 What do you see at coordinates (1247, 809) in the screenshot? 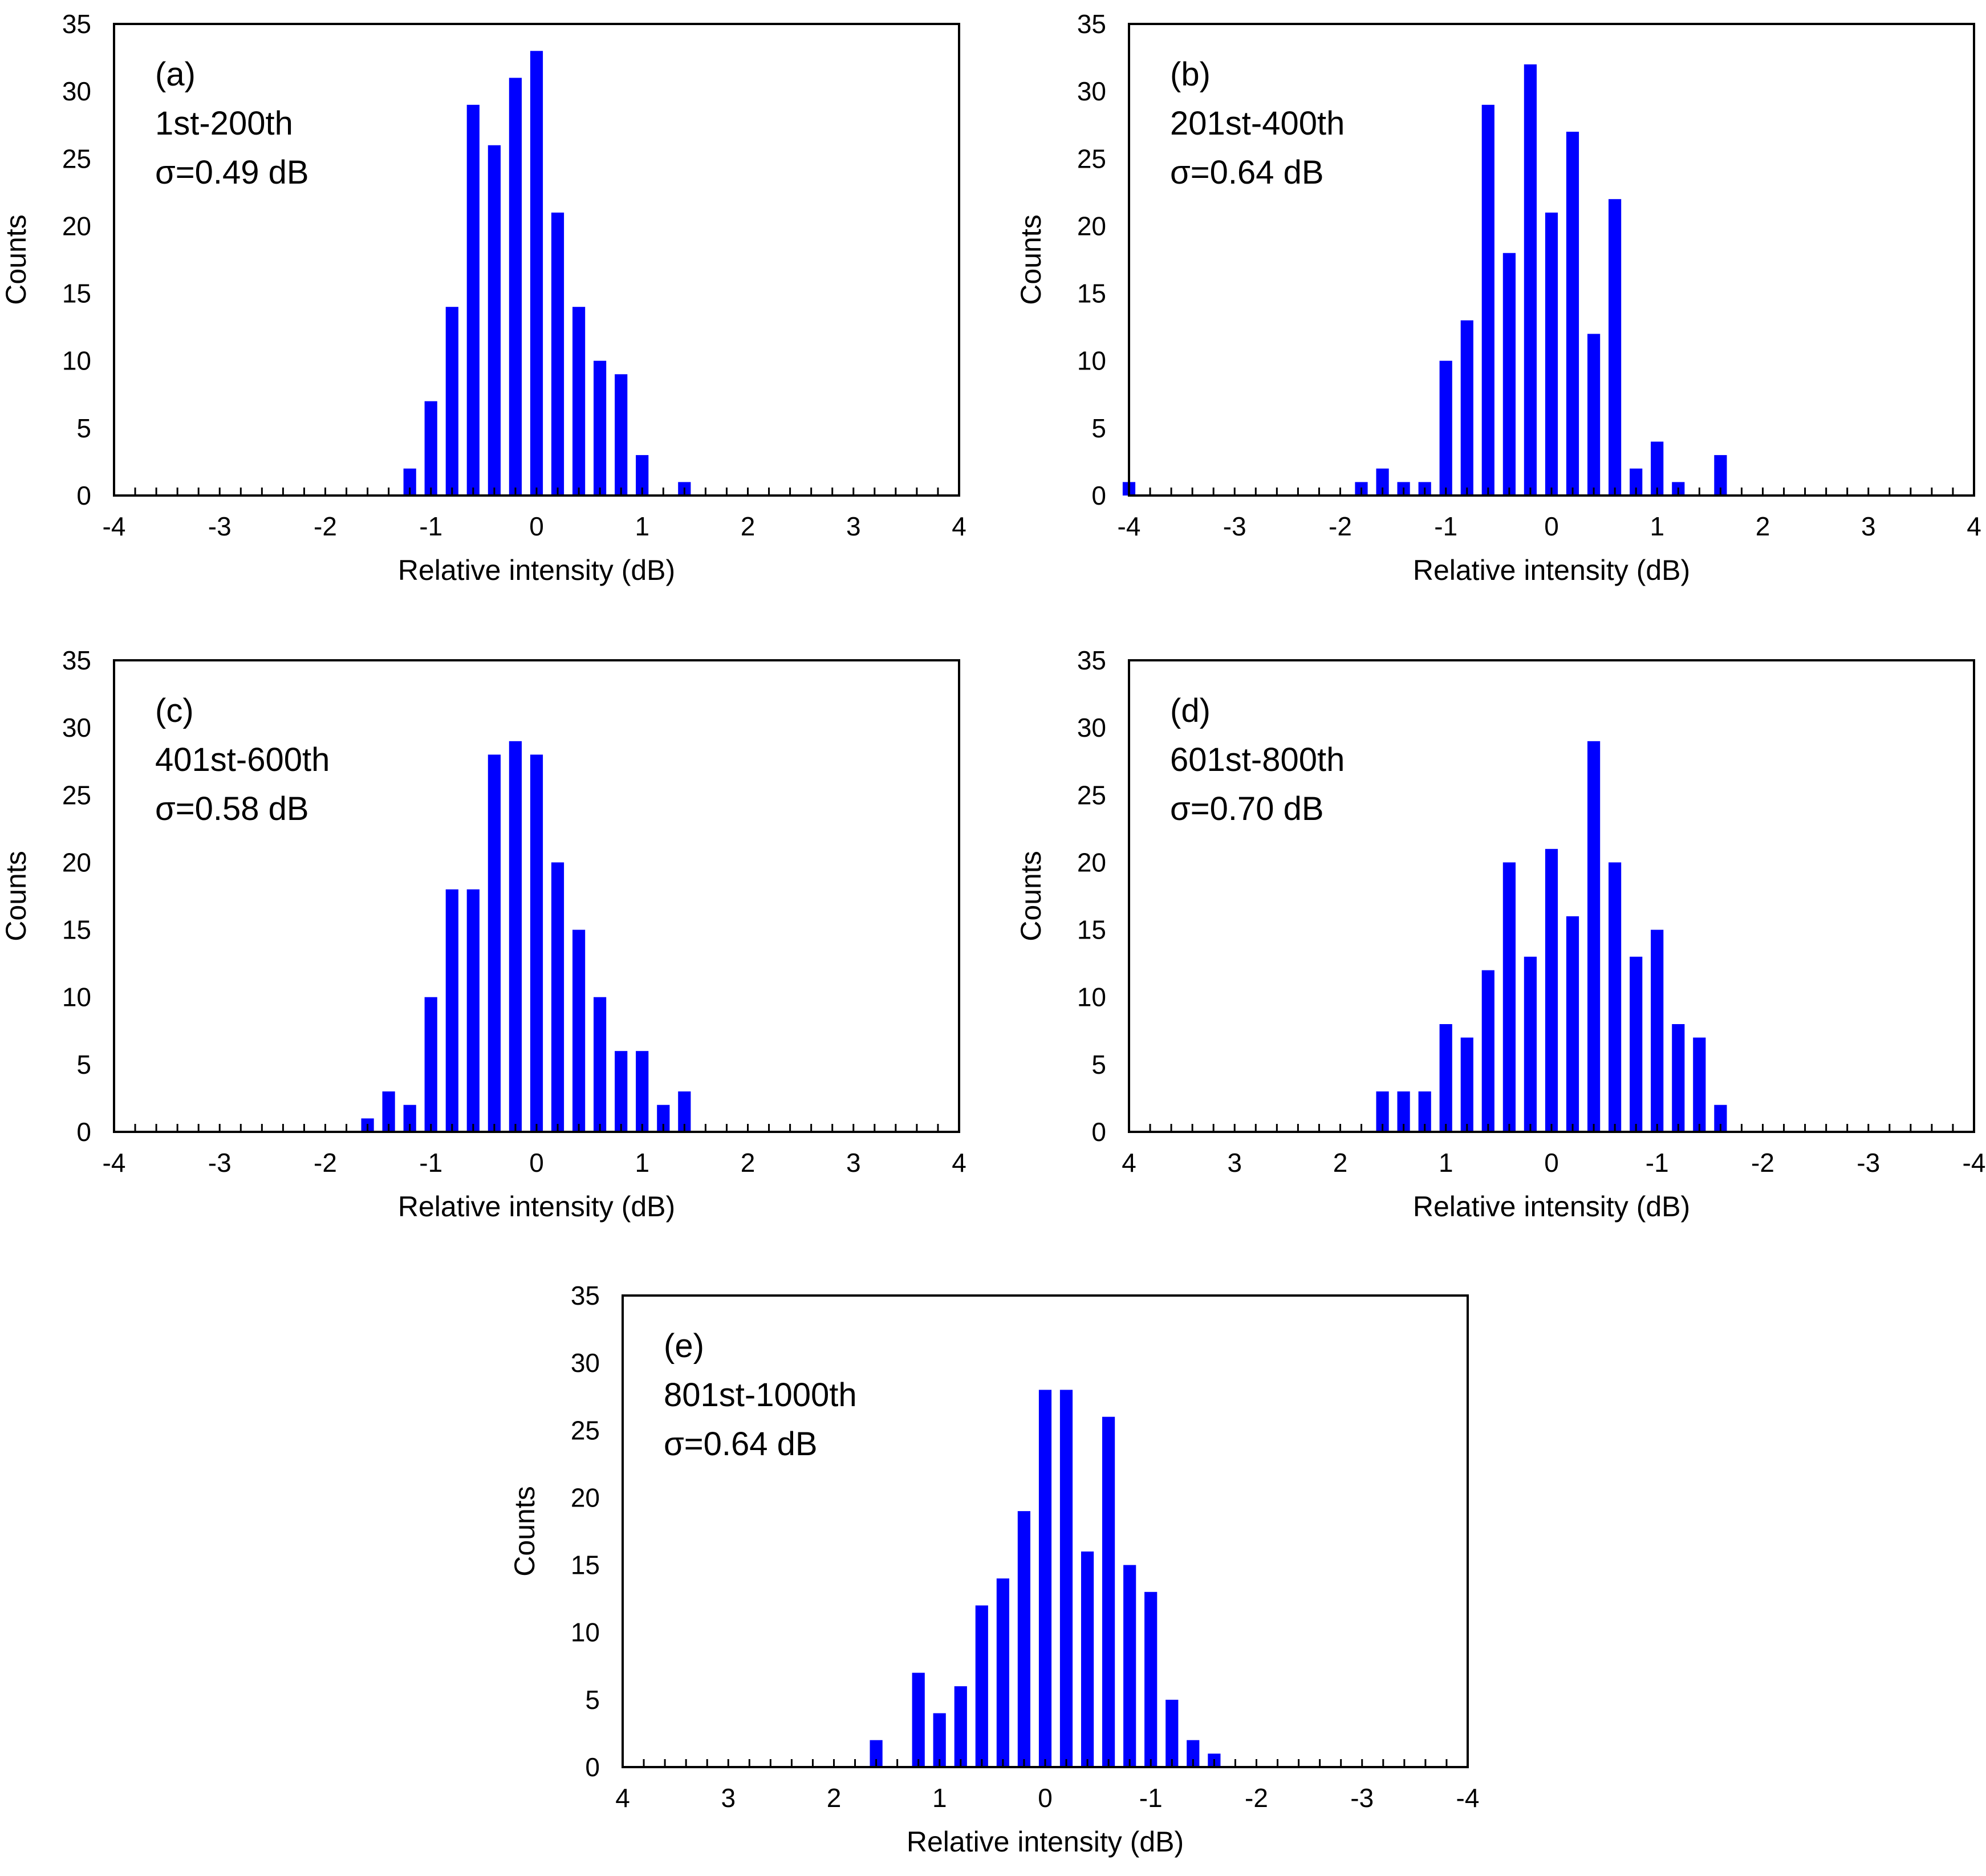
I see `sigma-label: σ=0.70 dB` at bounding box center [1247, 809].